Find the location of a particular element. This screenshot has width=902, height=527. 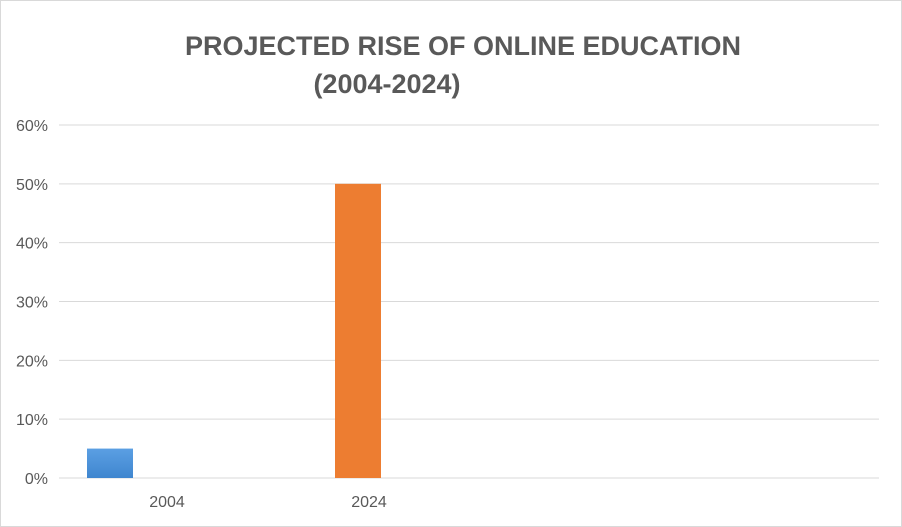

y-tick-label: 30% is located at coordinates (32, 303).